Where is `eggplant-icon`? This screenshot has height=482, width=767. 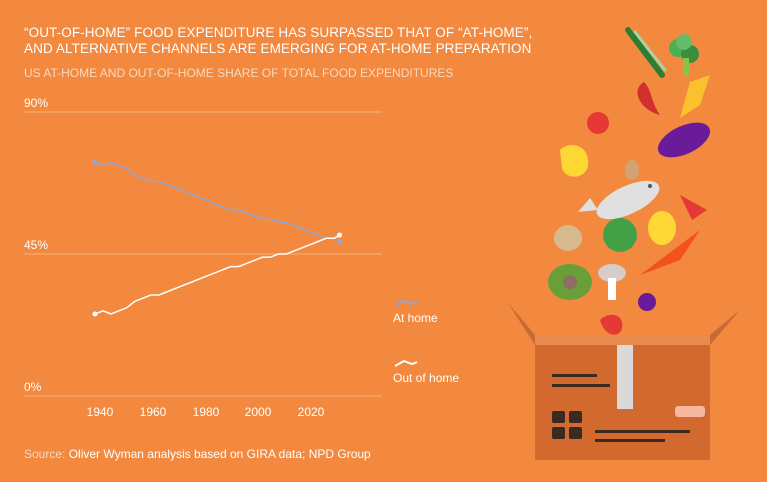
eggplant-icon is located at coordinates (684, 140).